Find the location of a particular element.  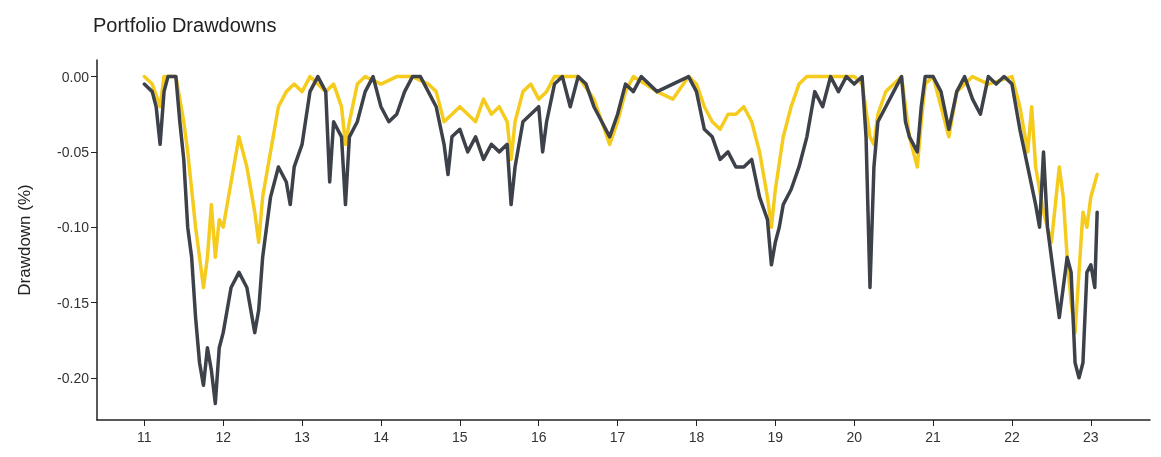

x-tick-label: 18 is located at coordinates (696, 437).